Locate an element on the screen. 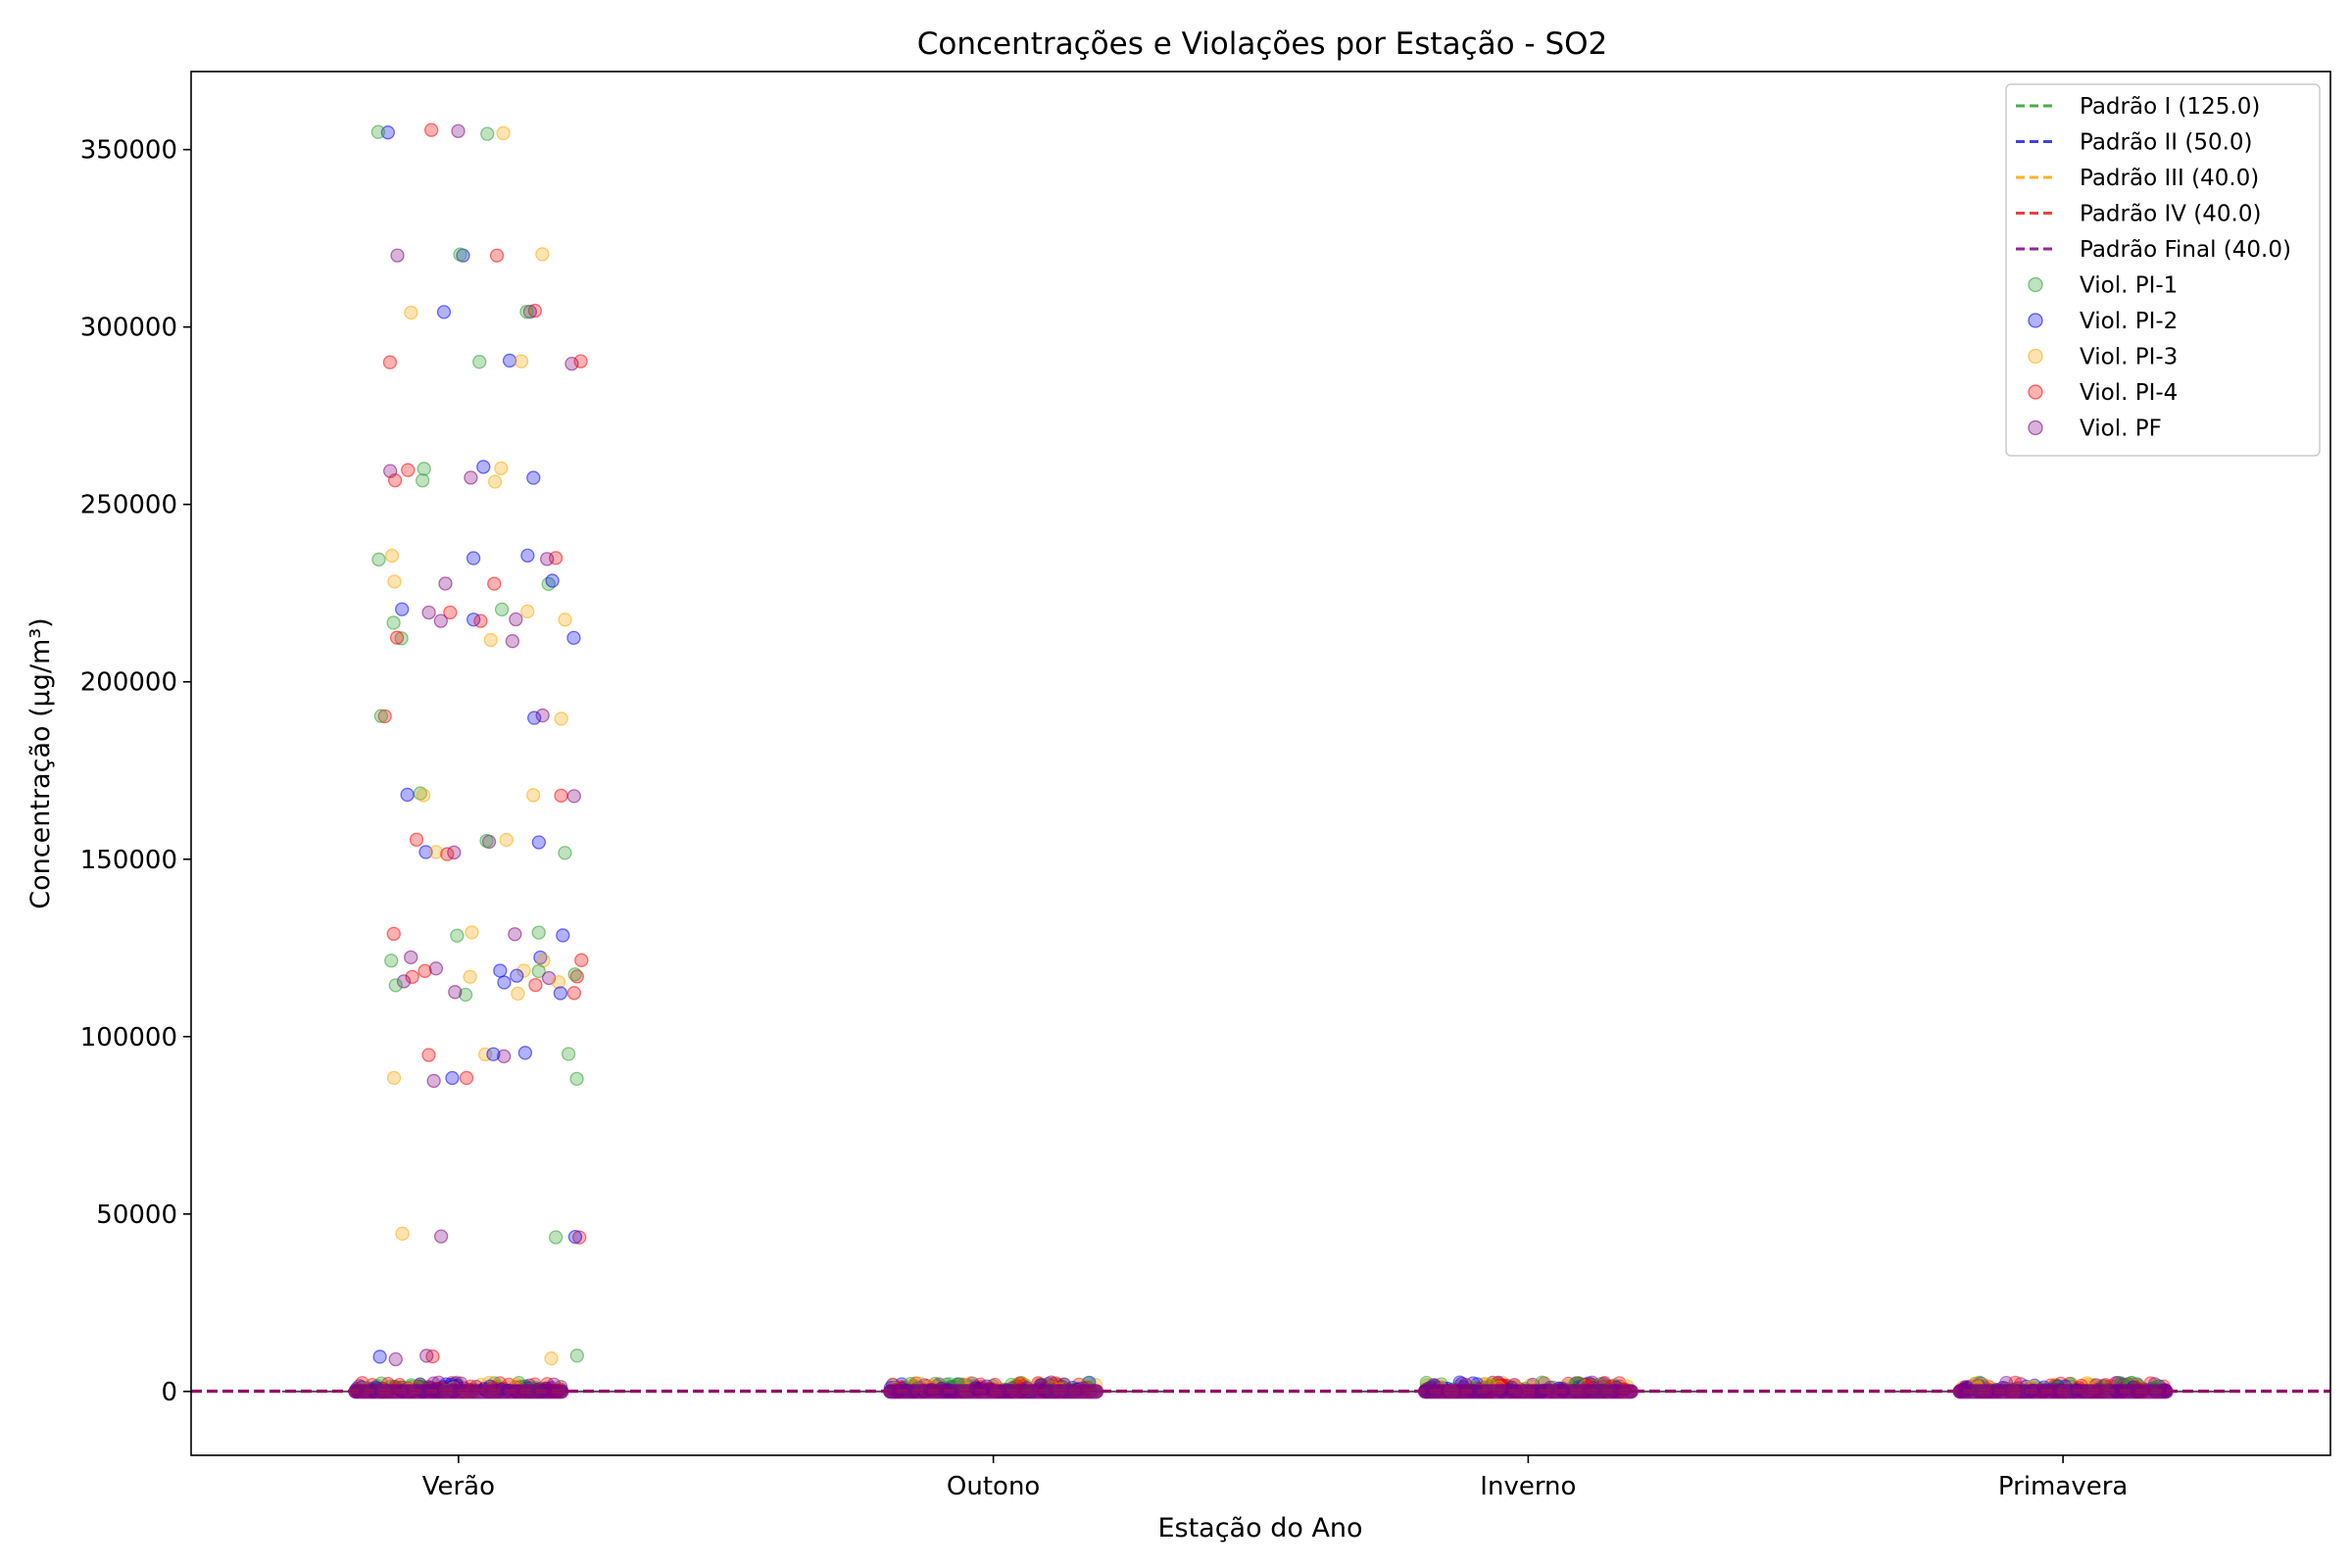 Image resolution: width=2352 pixels, height=1568 pixels. y-tick-label: 0 is located at coordinates (169, 1392).